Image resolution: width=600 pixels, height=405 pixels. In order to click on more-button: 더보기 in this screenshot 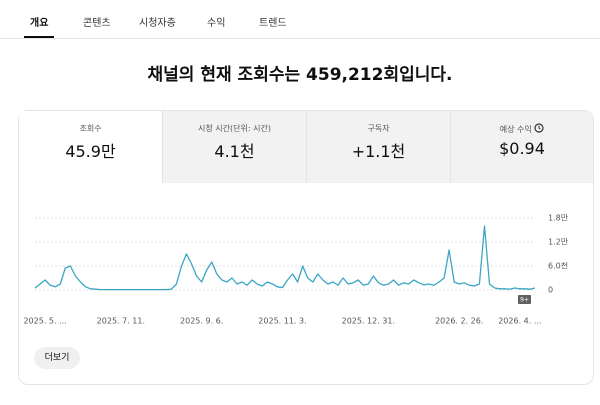, I will do `click(57, 358)`.